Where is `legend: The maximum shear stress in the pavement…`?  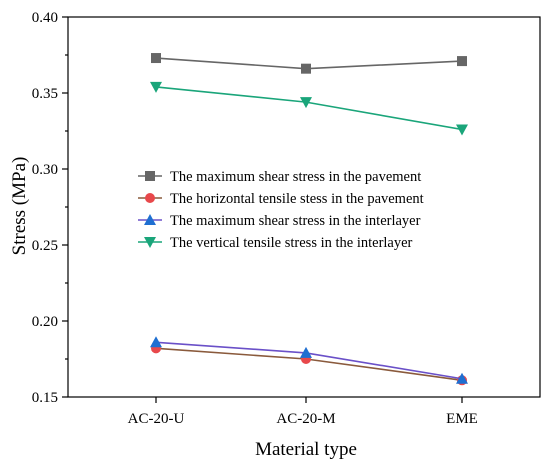
legend: The maximum shear stress in the pavement… is located at coordinates (281, 210).